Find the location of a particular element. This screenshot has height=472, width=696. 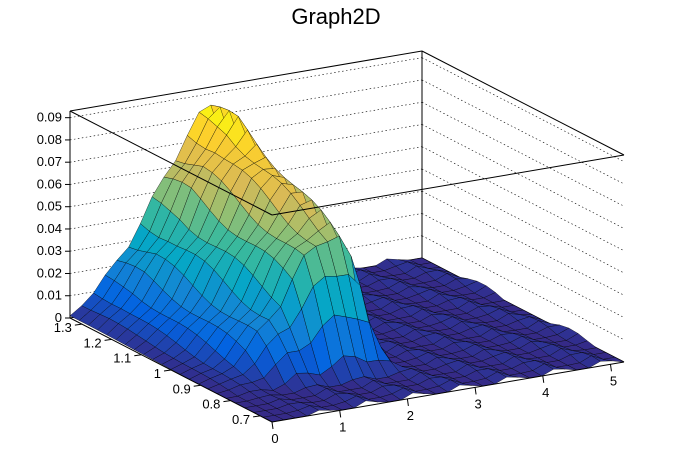

z-tick-label: 0 is located at coordinates (58, 317).